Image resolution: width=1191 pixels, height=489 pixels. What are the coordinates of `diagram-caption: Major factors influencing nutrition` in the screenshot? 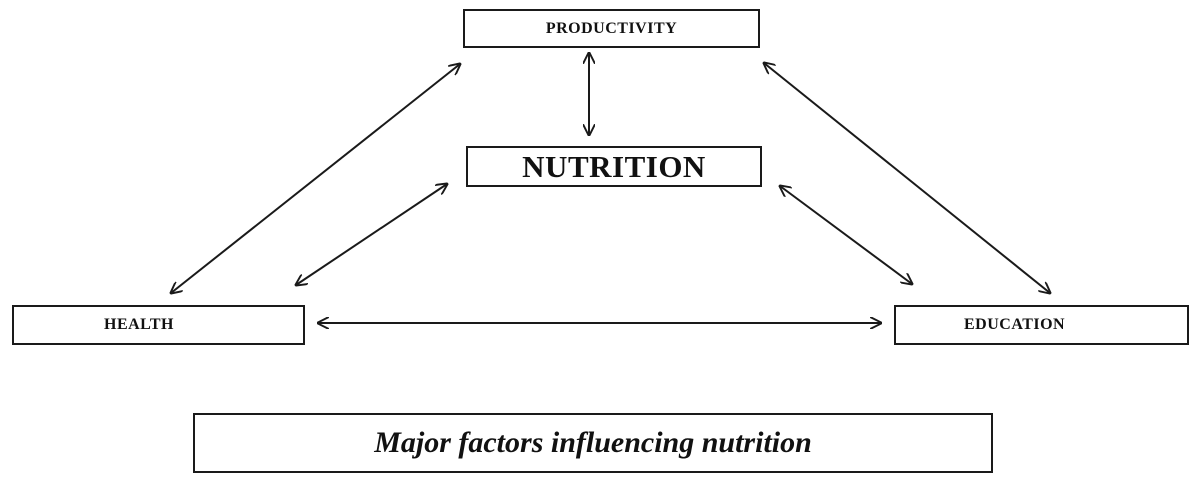 It's located at (593, 442).